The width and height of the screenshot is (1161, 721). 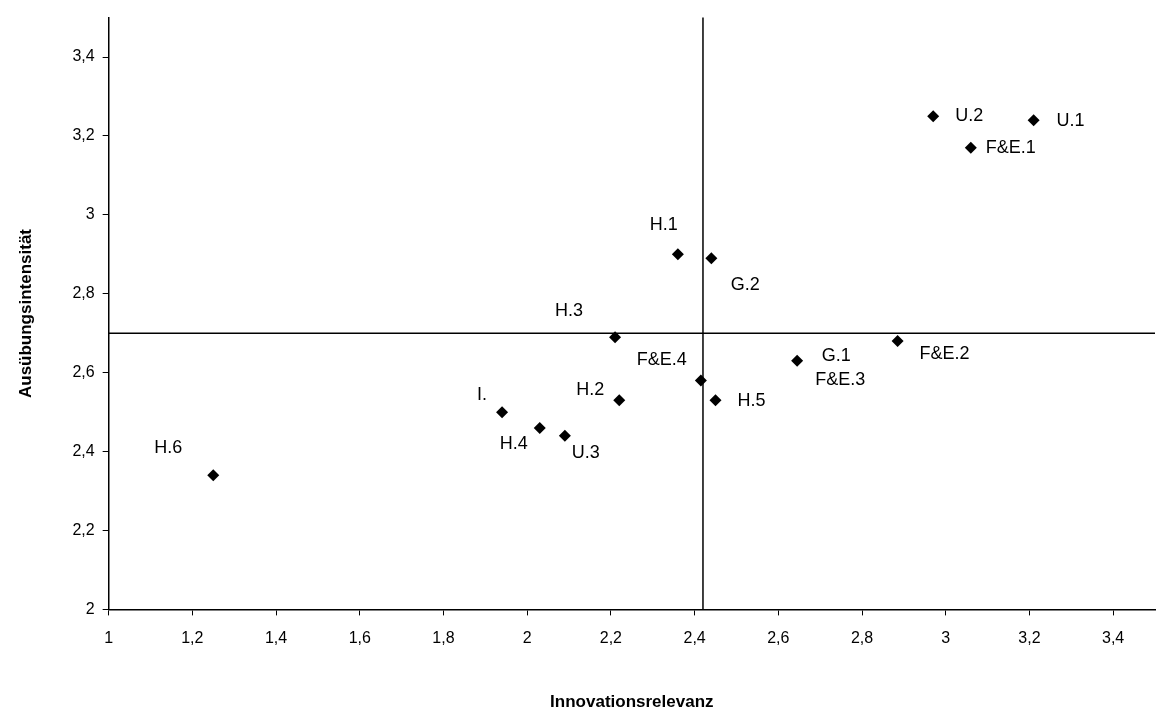 I want to click on x-tick-label: 1,4, so click(x=276, y=638).